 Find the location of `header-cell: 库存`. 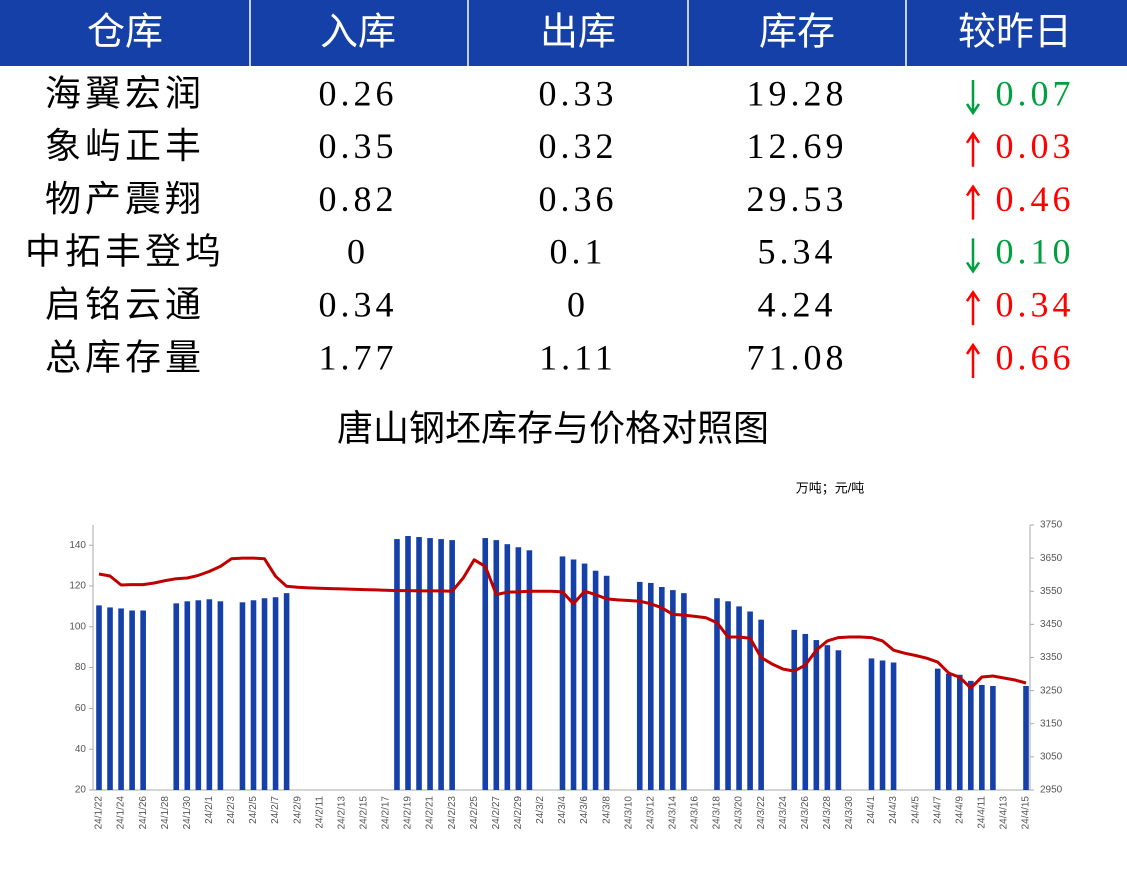

header-cell: 库存 is located at coordinates (797, 33).